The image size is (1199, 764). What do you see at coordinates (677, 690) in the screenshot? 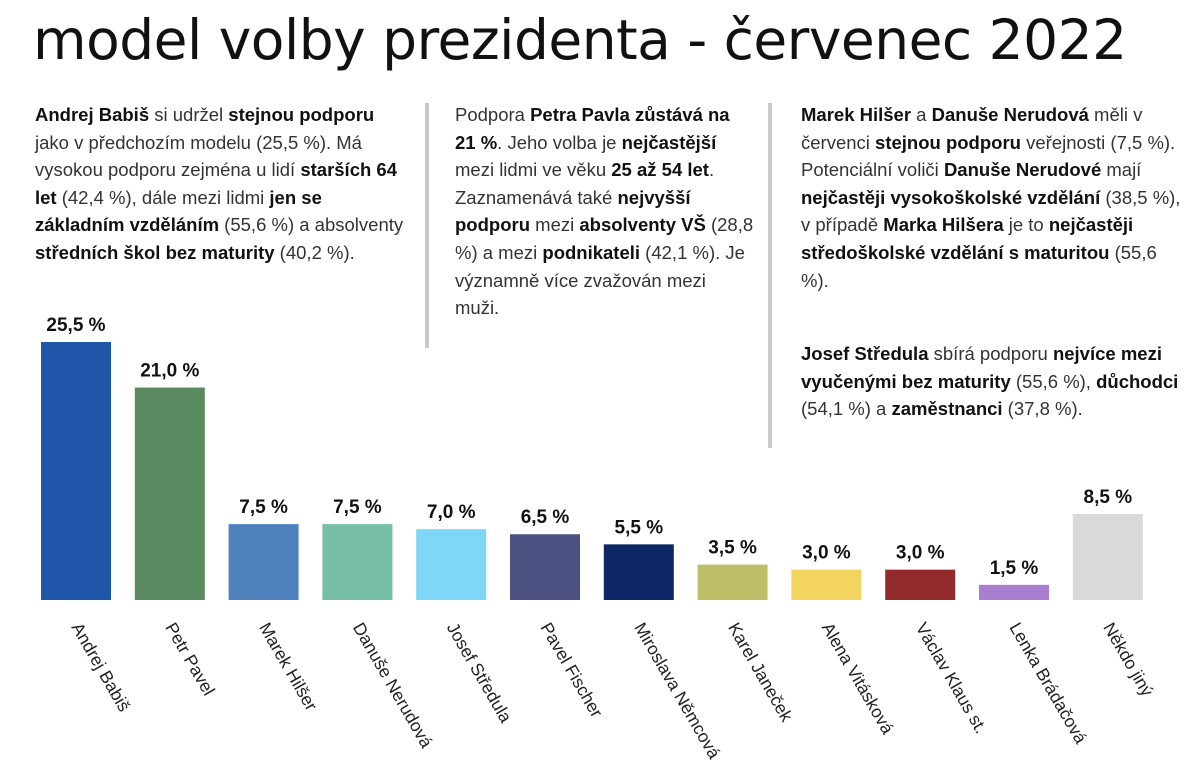
I see `category-label: Miroslava Němcová` at bounding box center [677, 690].